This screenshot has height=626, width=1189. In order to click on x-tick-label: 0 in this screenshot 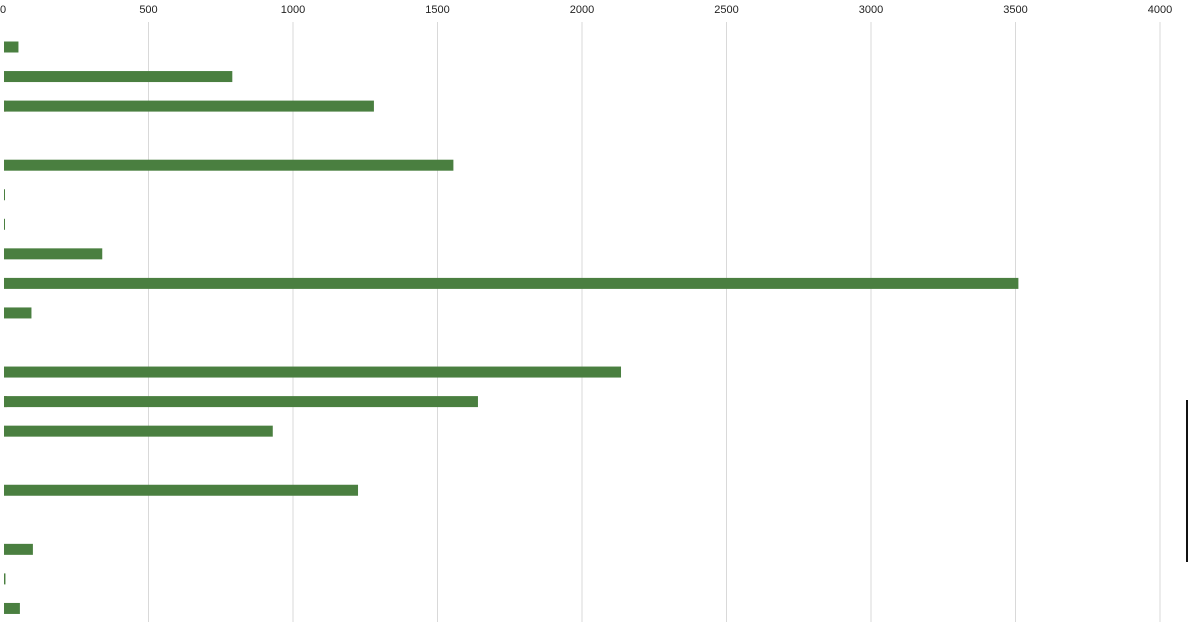, I will do `click(3, 10)`.